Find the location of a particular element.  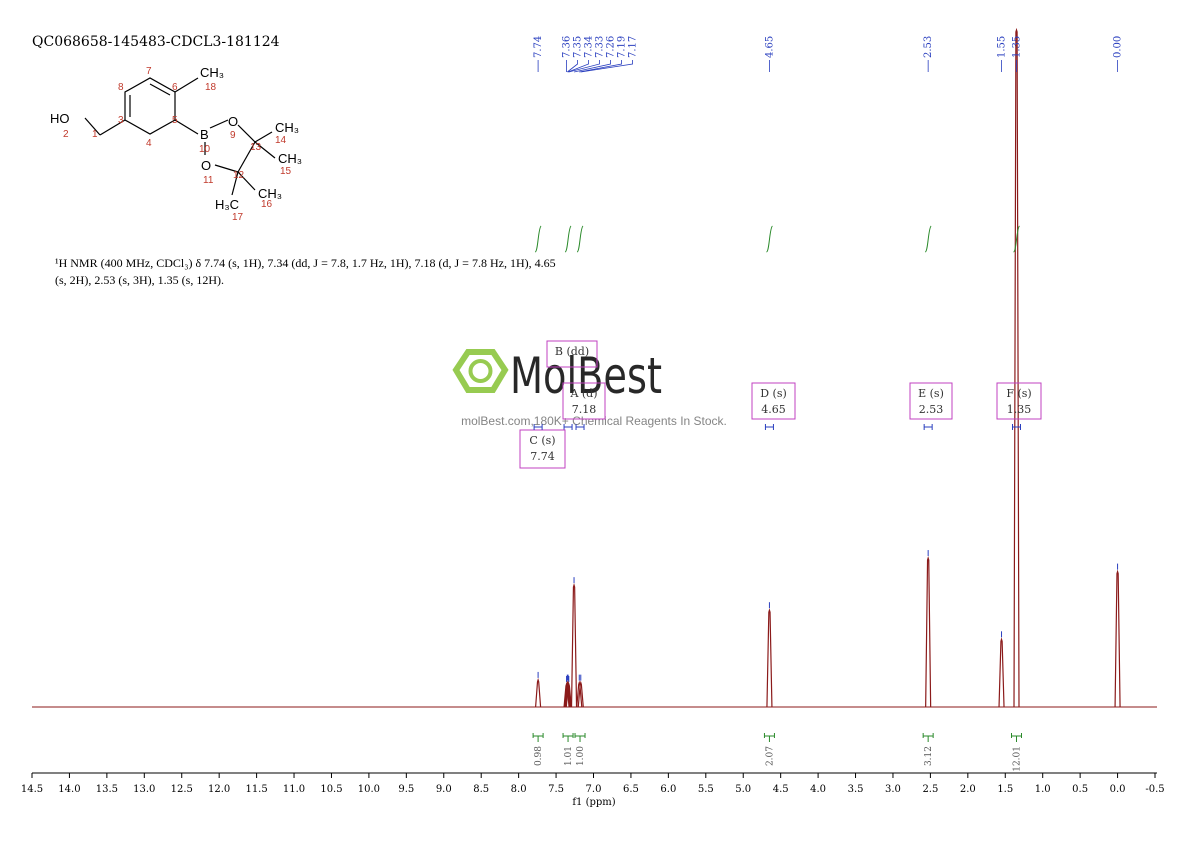

atom-number: 17 is located at coordinates (238, 217).